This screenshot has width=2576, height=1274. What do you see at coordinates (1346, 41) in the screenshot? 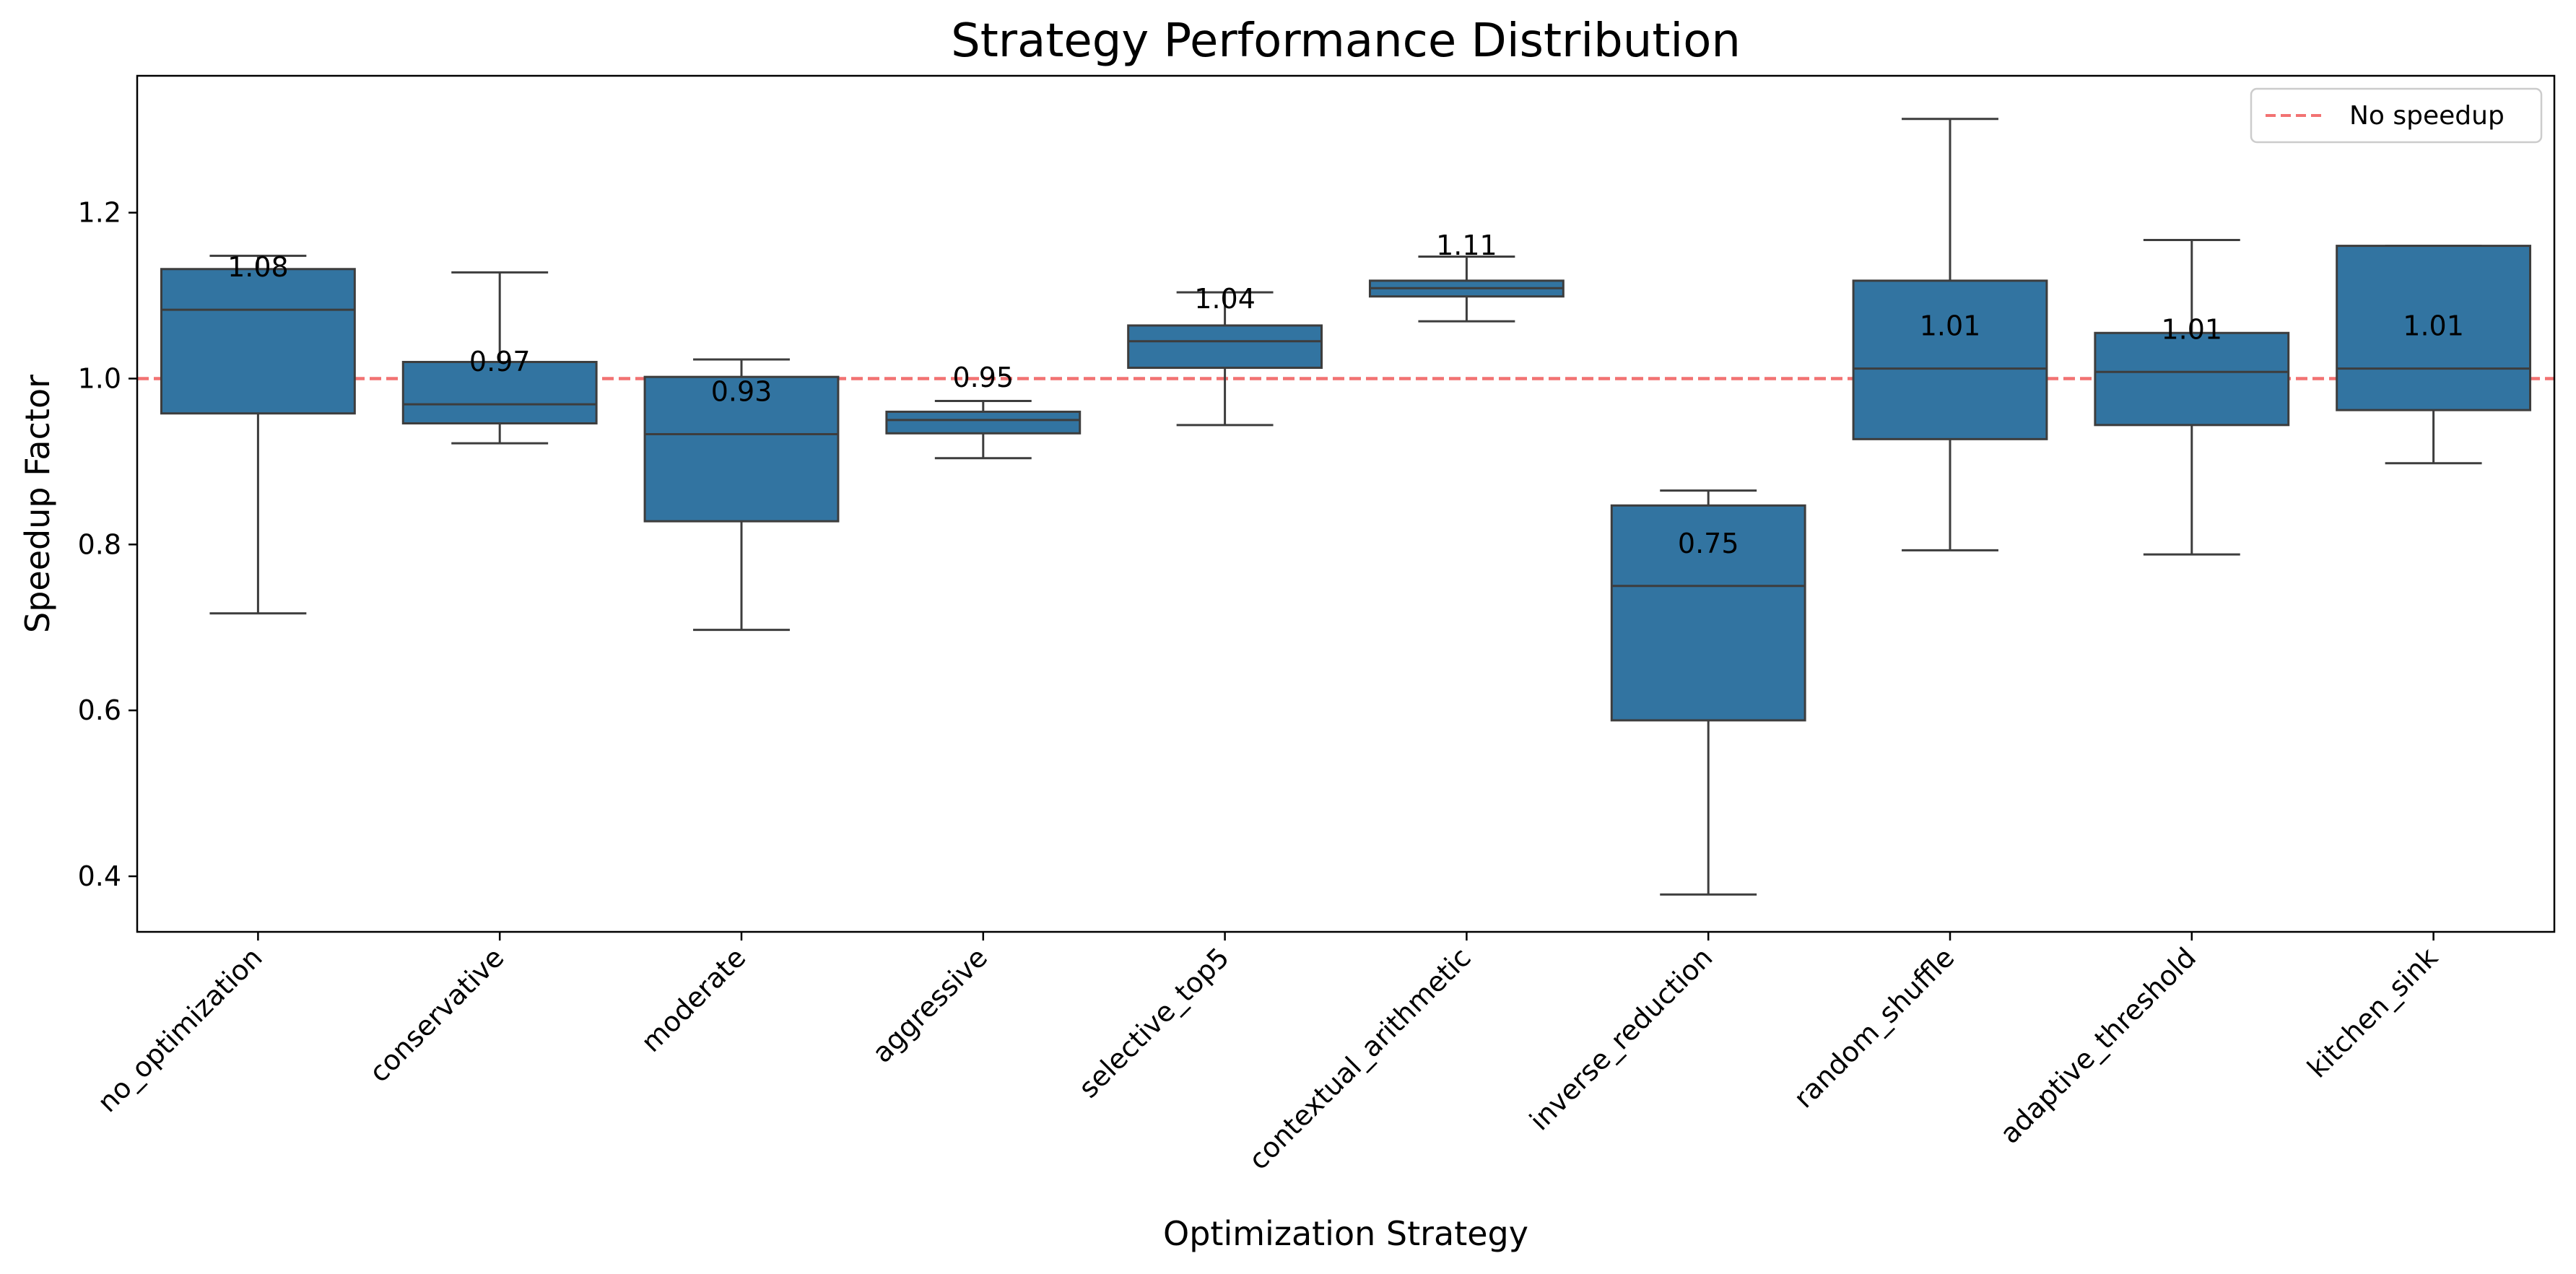
I see `chart-title: Strategy Performance Distribution` at bounding box center [1346, 41].